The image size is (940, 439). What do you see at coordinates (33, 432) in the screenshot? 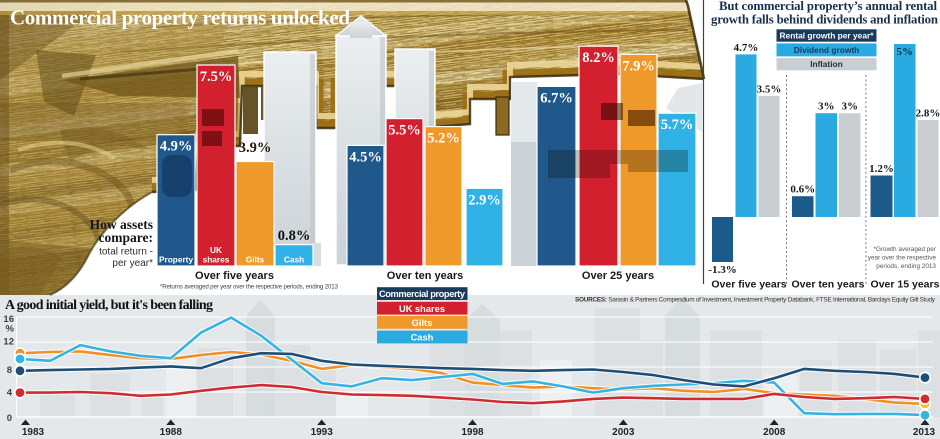
I see `svg-text: 1983` at bounding box center [33, 432].